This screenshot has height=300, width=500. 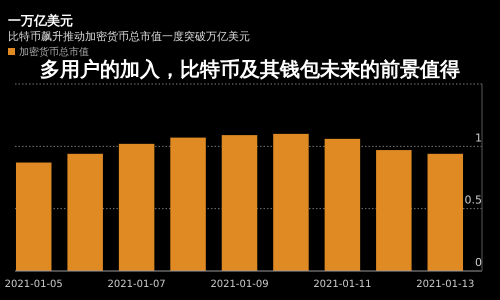 I want to click on x-tick-label: 2021-01-13, so click(x=445, y=284).